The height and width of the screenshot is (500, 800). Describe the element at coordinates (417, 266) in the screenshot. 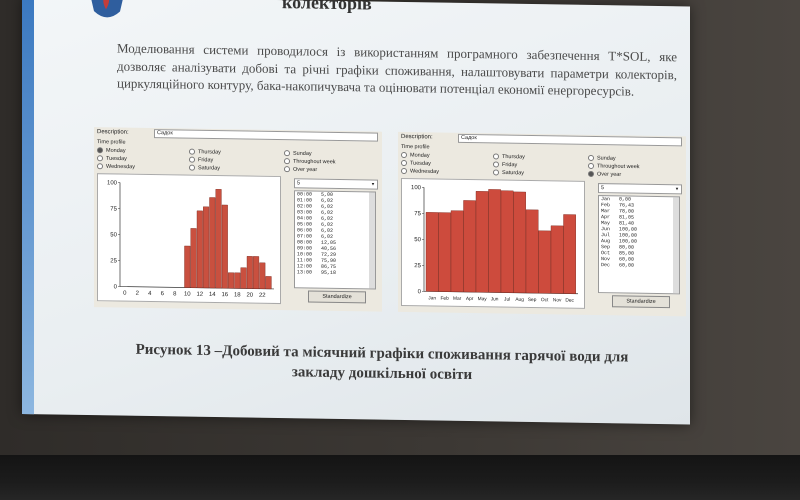

I see `y-tick-label: 25` at that location.